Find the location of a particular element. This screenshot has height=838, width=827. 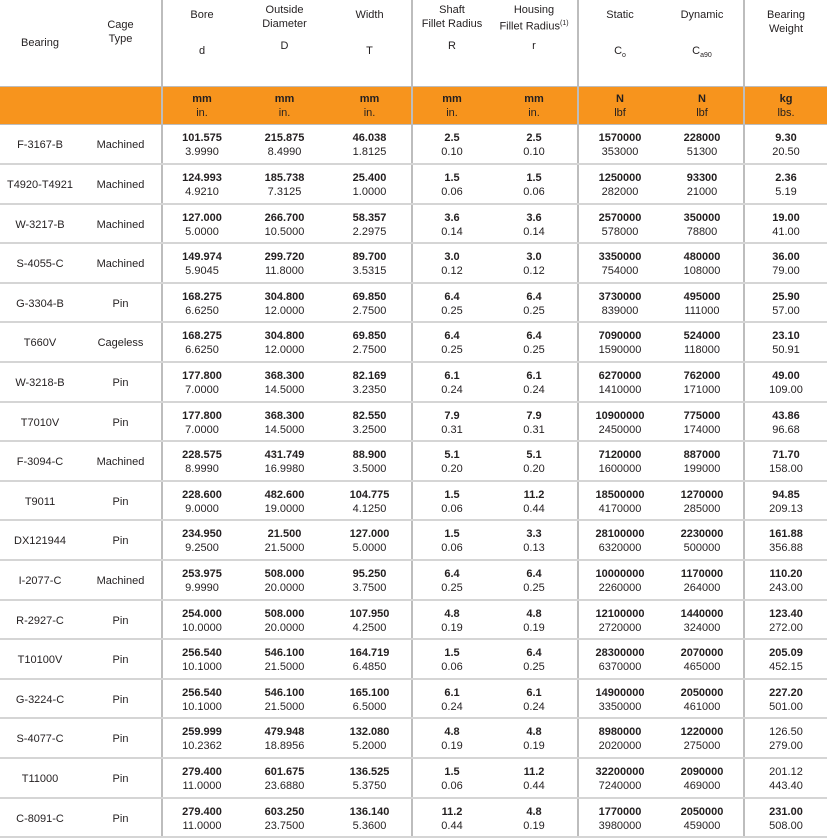

shaft-fillet-cell: 6.1 0.24 is located at coordinates (451, 382).